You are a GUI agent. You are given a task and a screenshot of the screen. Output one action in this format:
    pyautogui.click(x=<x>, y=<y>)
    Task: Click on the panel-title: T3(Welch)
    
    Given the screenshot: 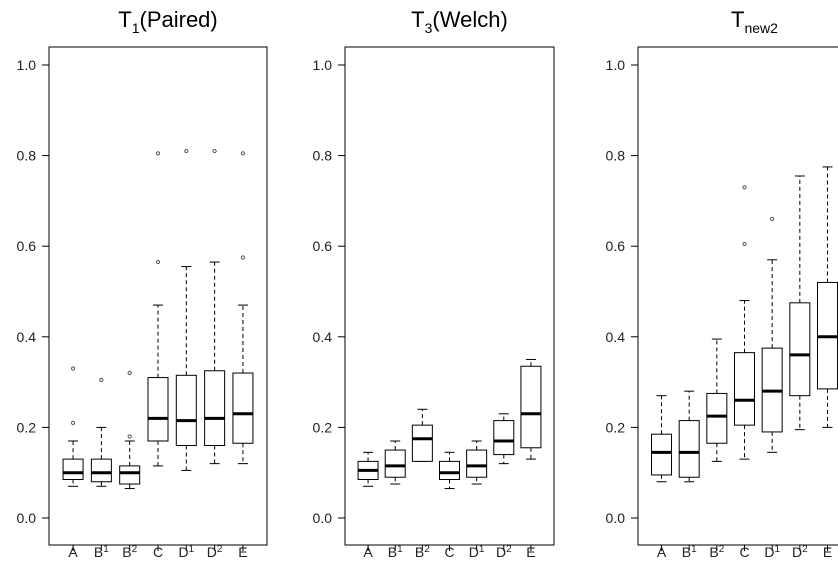 What is the action you would take?
    pyautogui.click(x=459, y=21)
    